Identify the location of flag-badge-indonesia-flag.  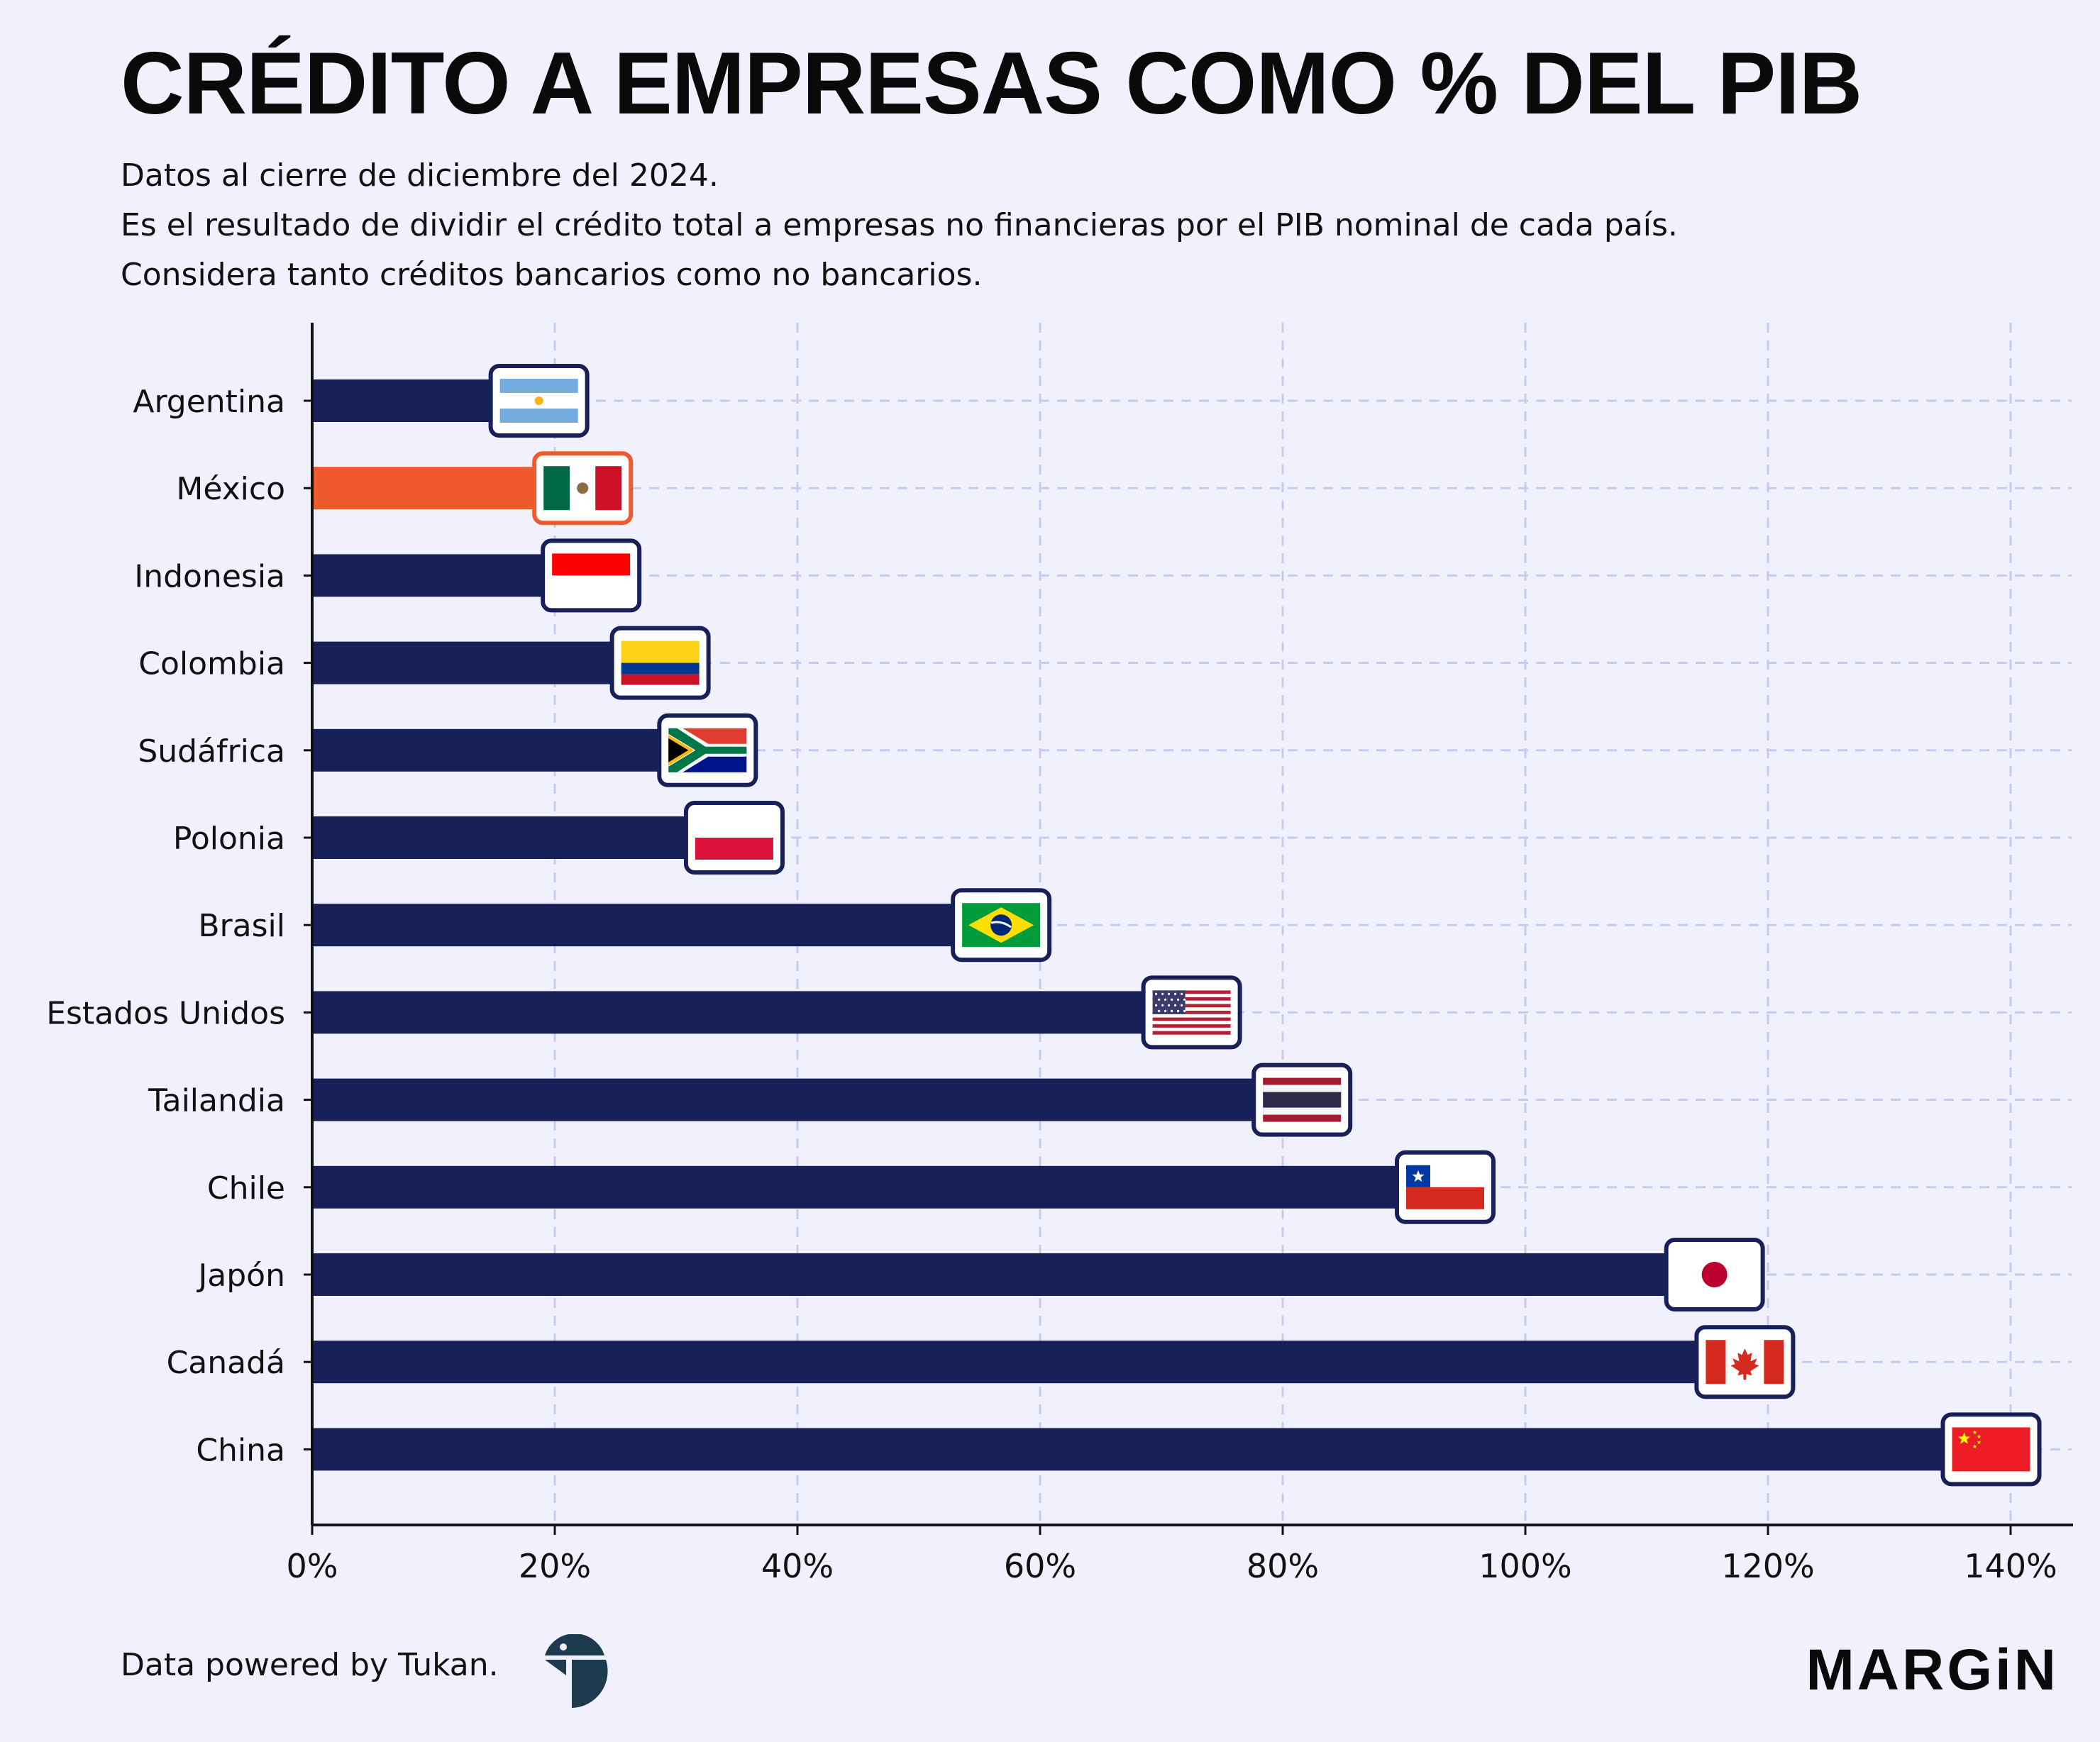
(591, 575).